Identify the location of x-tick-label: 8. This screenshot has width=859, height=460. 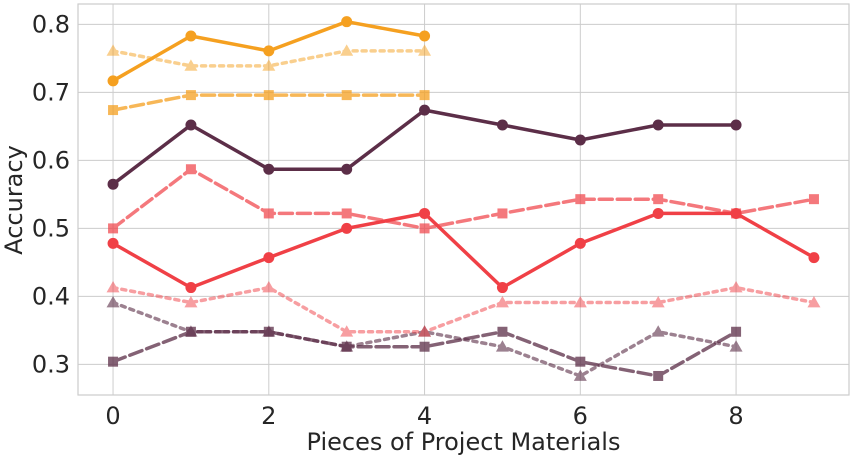
(735, 416).